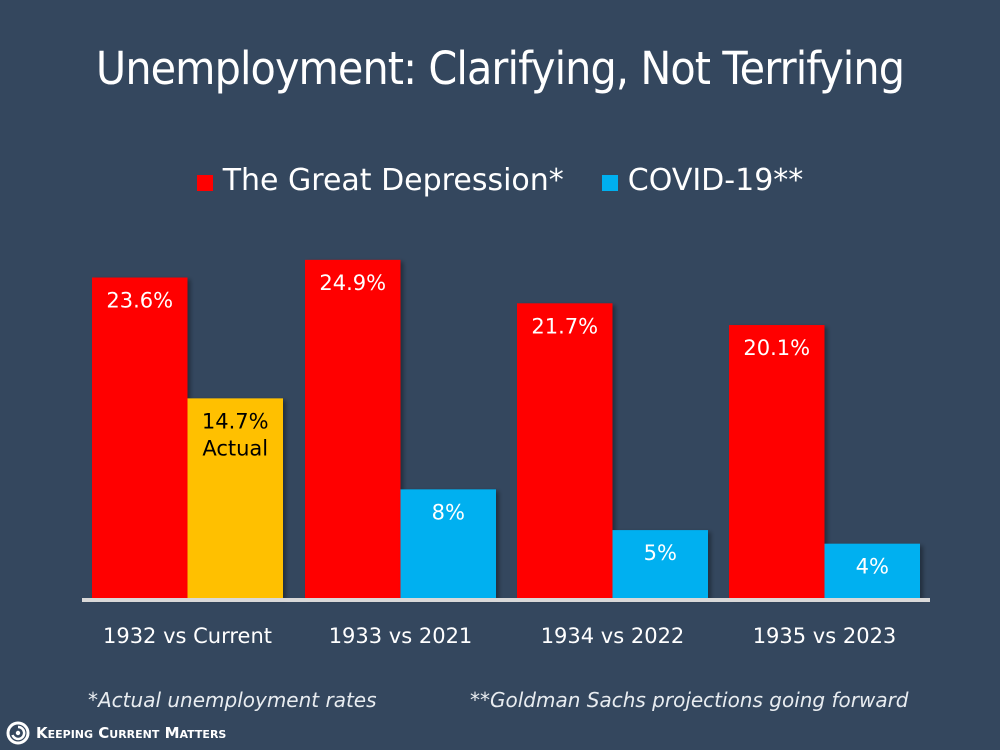  Describe the element at coordinates (506, 600) in the screenshot. I see `x-axis-line` at that location.